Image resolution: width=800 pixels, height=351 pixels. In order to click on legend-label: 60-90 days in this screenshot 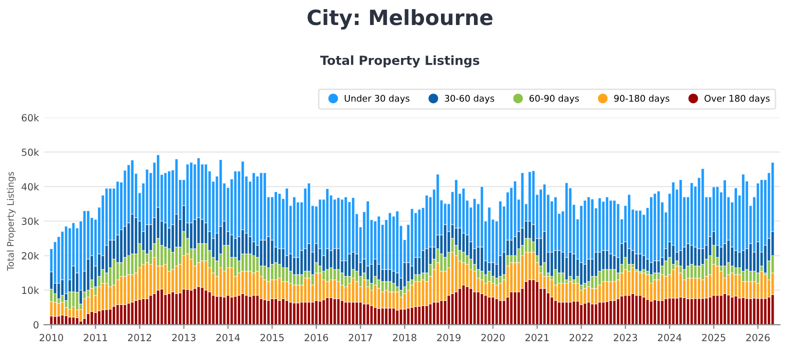, I will do `click(554, 99)`.